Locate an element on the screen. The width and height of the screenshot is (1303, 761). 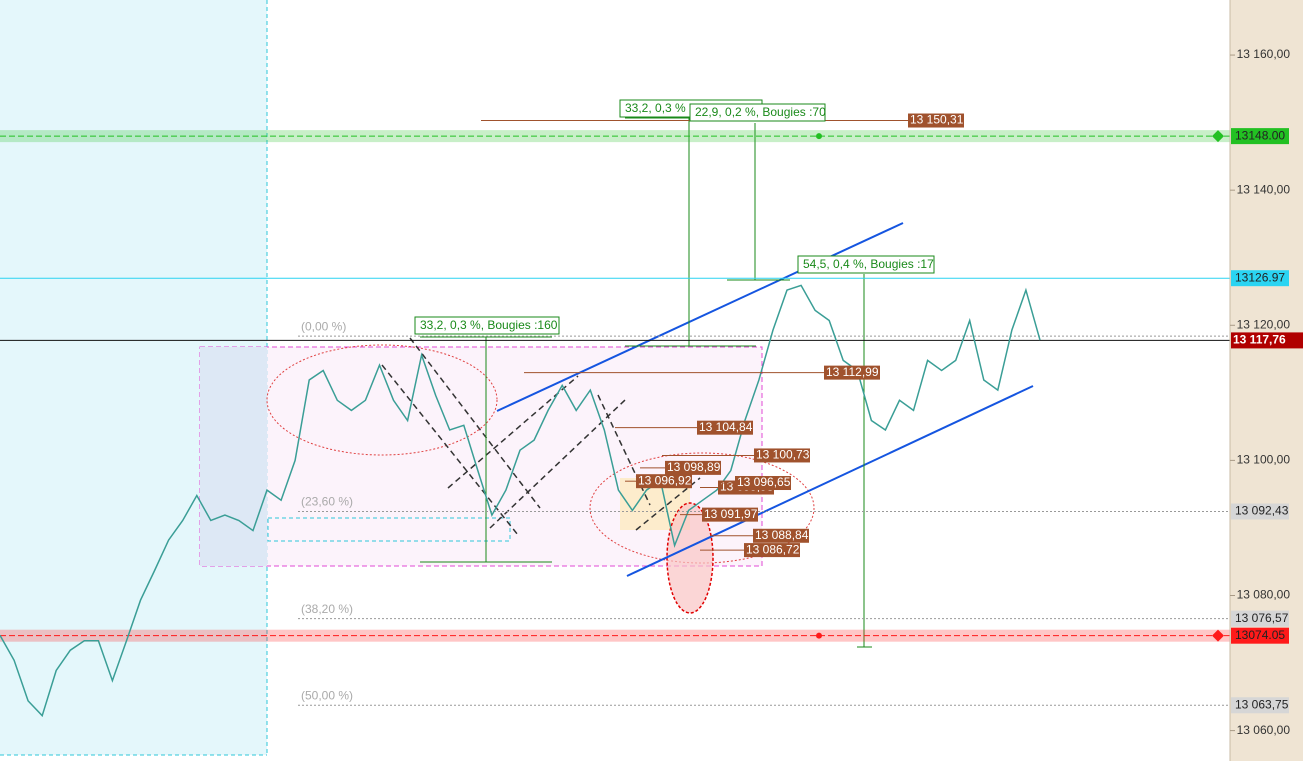
level-label: 13126.97 is located at coordinates (1260, 277).